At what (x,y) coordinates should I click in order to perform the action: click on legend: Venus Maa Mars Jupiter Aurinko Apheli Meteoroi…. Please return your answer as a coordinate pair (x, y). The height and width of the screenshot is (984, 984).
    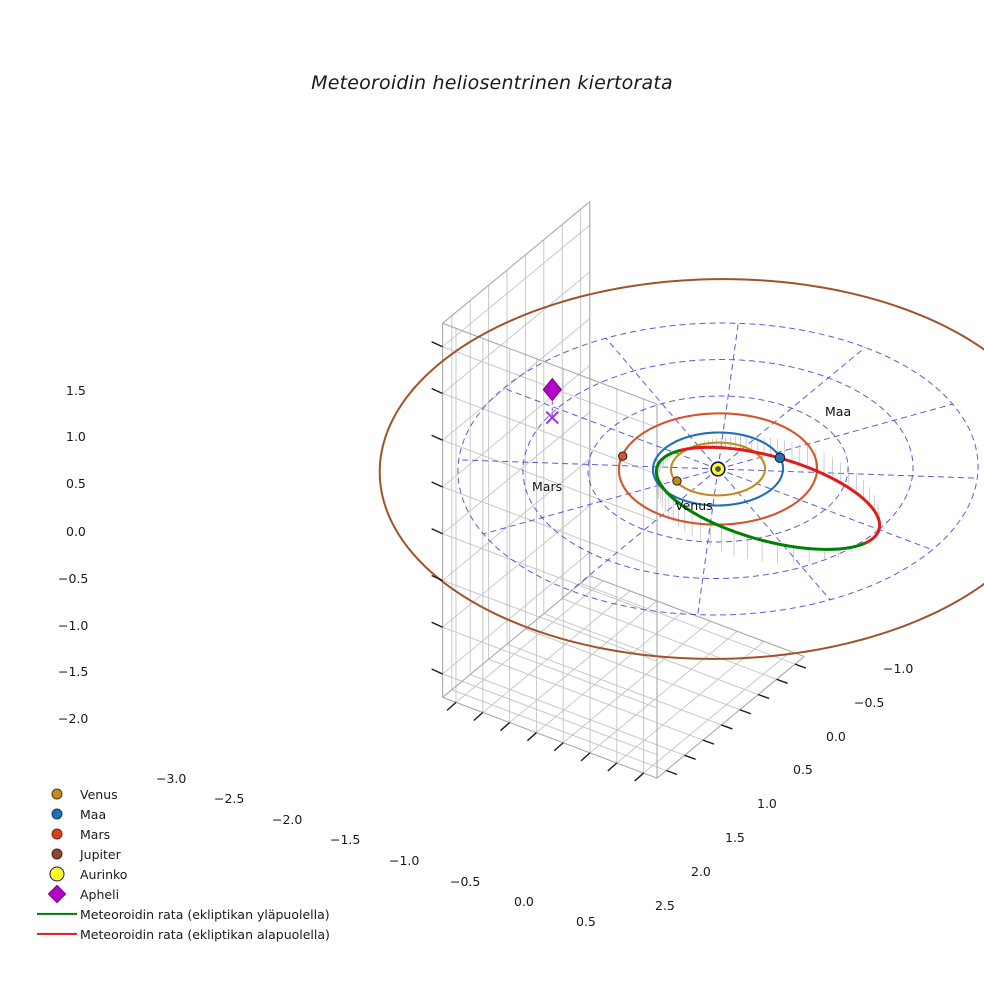
    Looking at the image, I should click on (182, 864).